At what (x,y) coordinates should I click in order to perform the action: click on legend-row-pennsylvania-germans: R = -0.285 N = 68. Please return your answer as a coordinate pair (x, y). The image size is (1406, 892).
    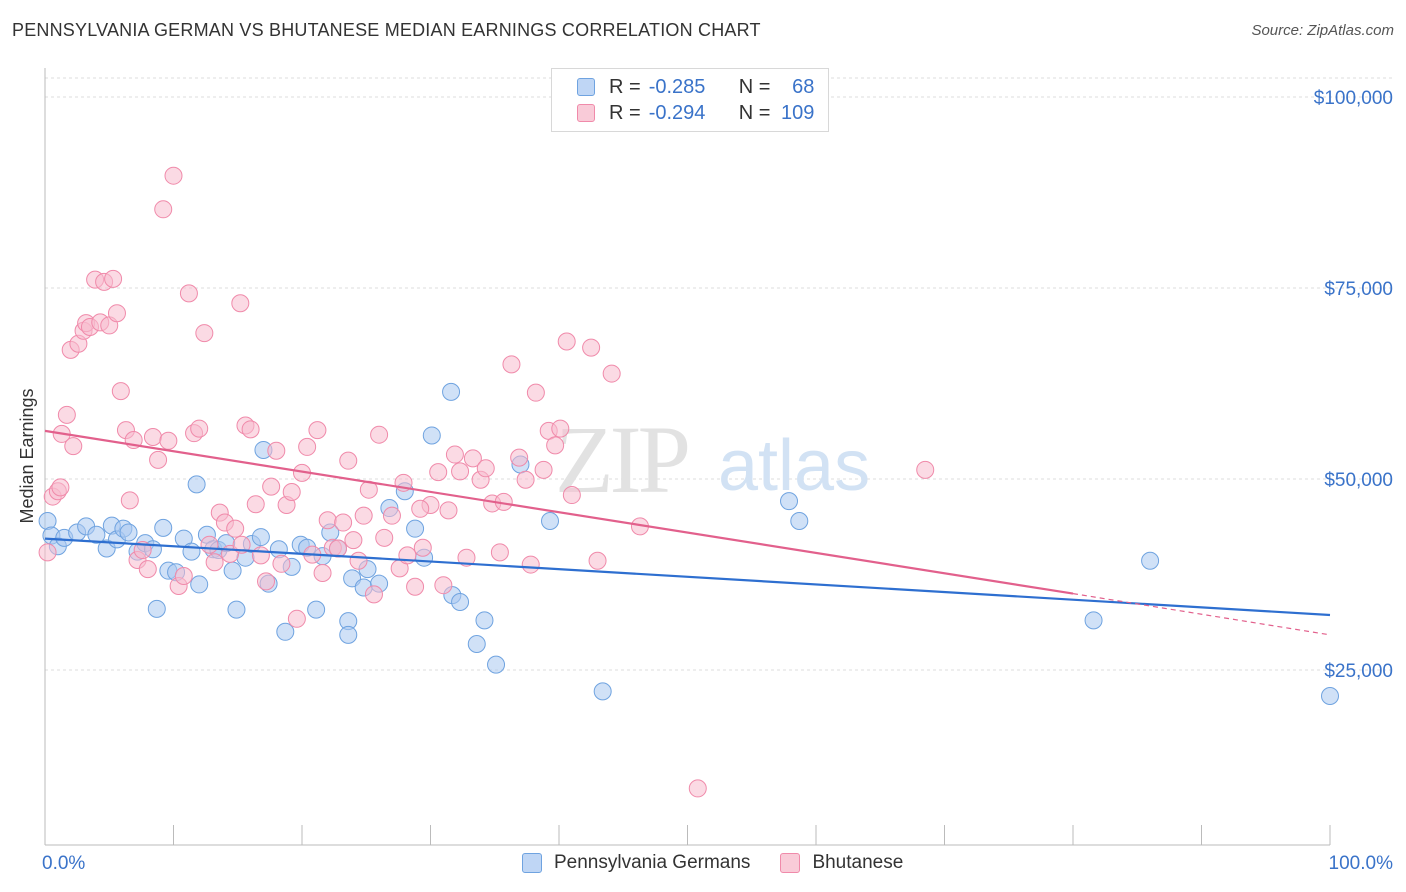
    Looking at the image, I should click on (695, 87).